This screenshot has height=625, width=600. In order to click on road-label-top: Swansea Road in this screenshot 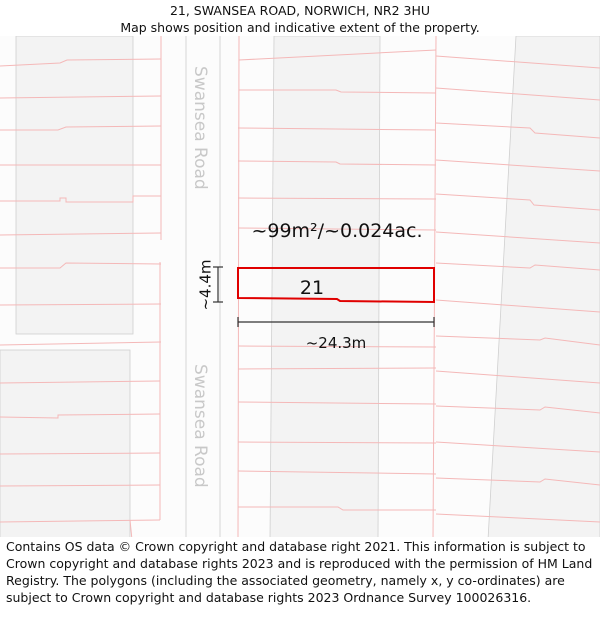, I will do `click(200, 128)`.